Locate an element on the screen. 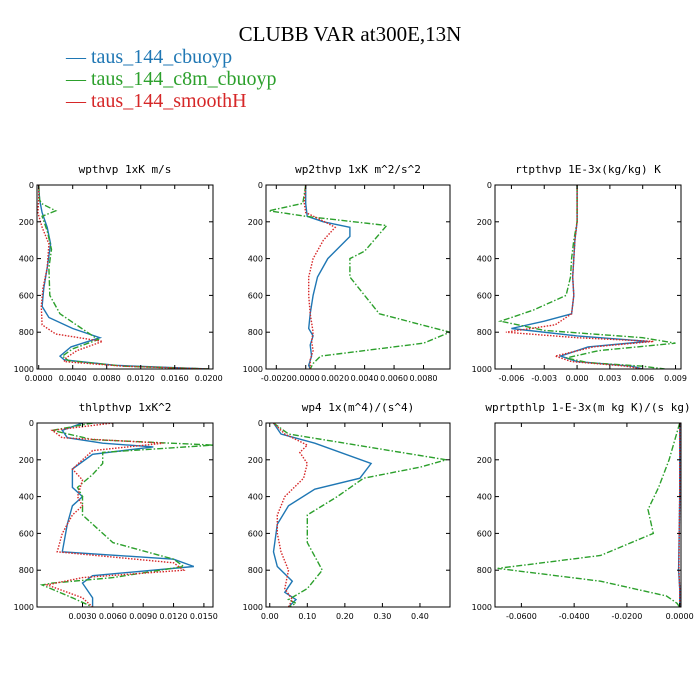  panel-title: rtpthvp 1E-3x(kg/kg) K is located at coordinates (588, 169).